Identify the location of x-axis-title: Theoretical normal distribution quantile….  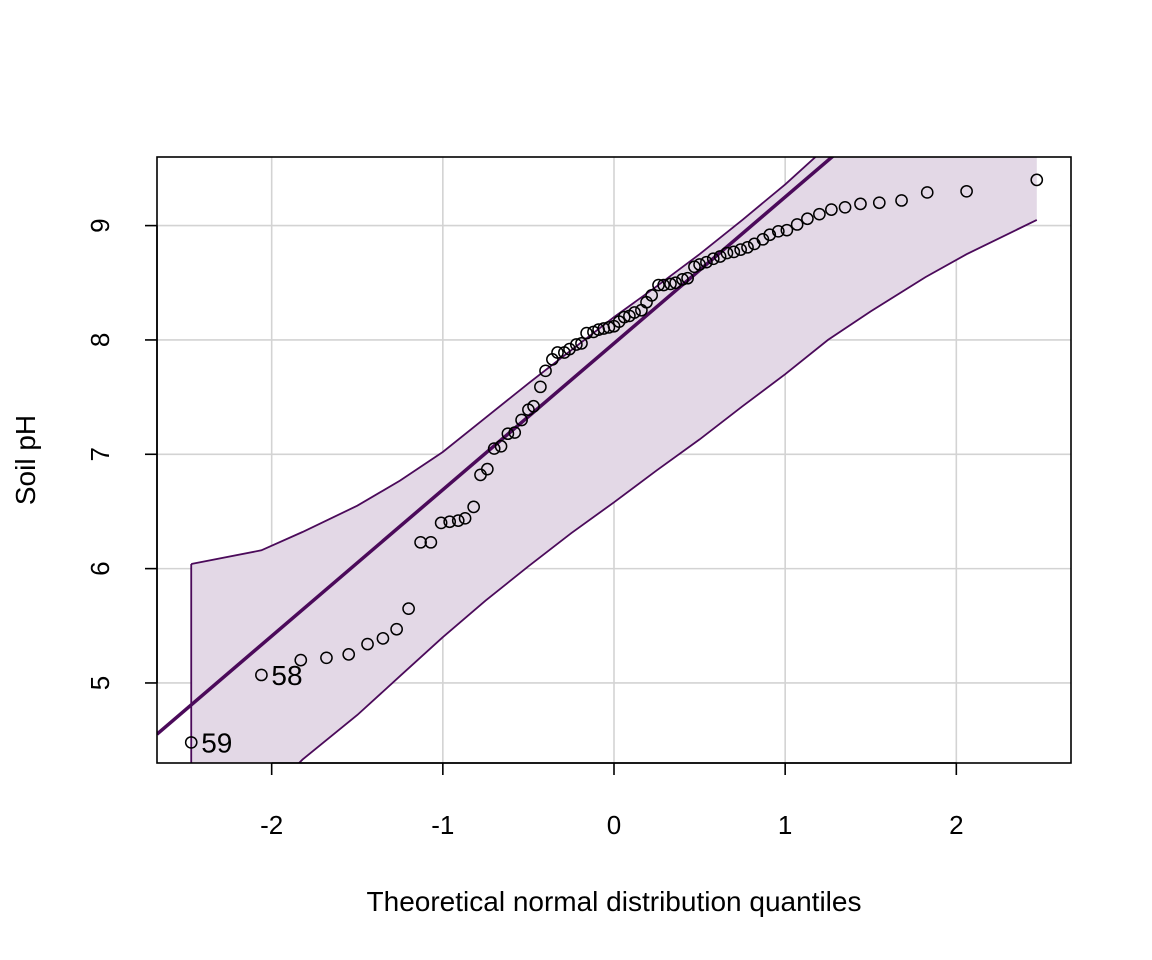
(614, 901).